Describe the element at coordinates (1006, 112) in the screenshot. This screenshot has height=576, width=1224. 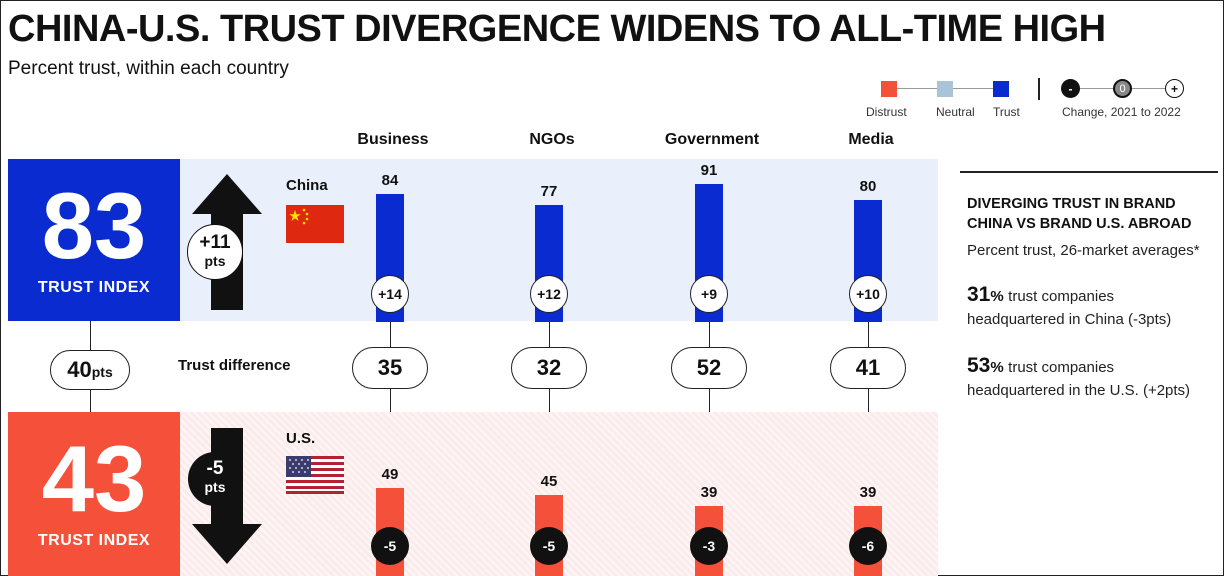
I see `legend-trust-label: Trust` at that location.